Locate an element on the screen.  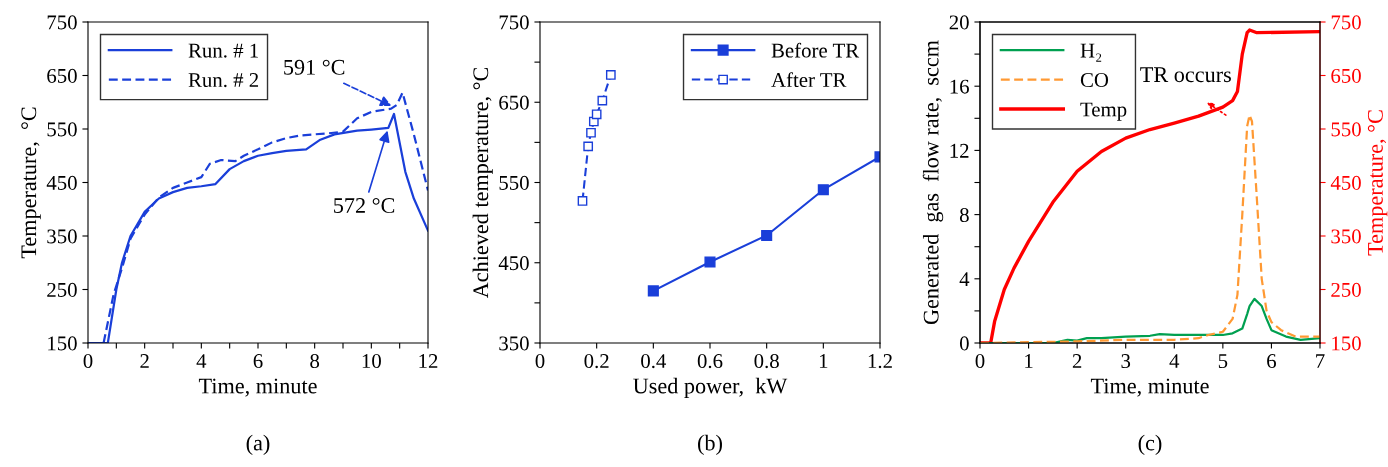
y2-tick-label: 350 is located at coordinates (1346, 236).